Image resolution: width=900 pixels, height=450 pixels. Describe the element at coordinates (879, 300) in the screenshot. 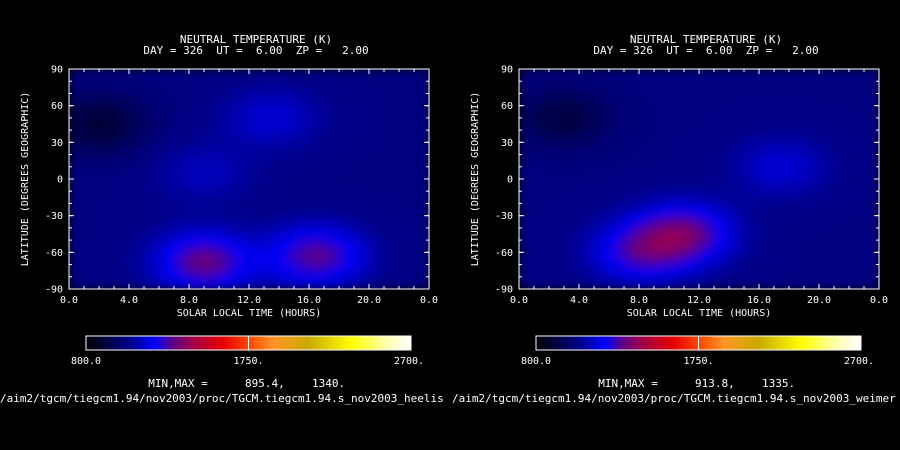

I see `x-tick-label: 0.0` at that location.